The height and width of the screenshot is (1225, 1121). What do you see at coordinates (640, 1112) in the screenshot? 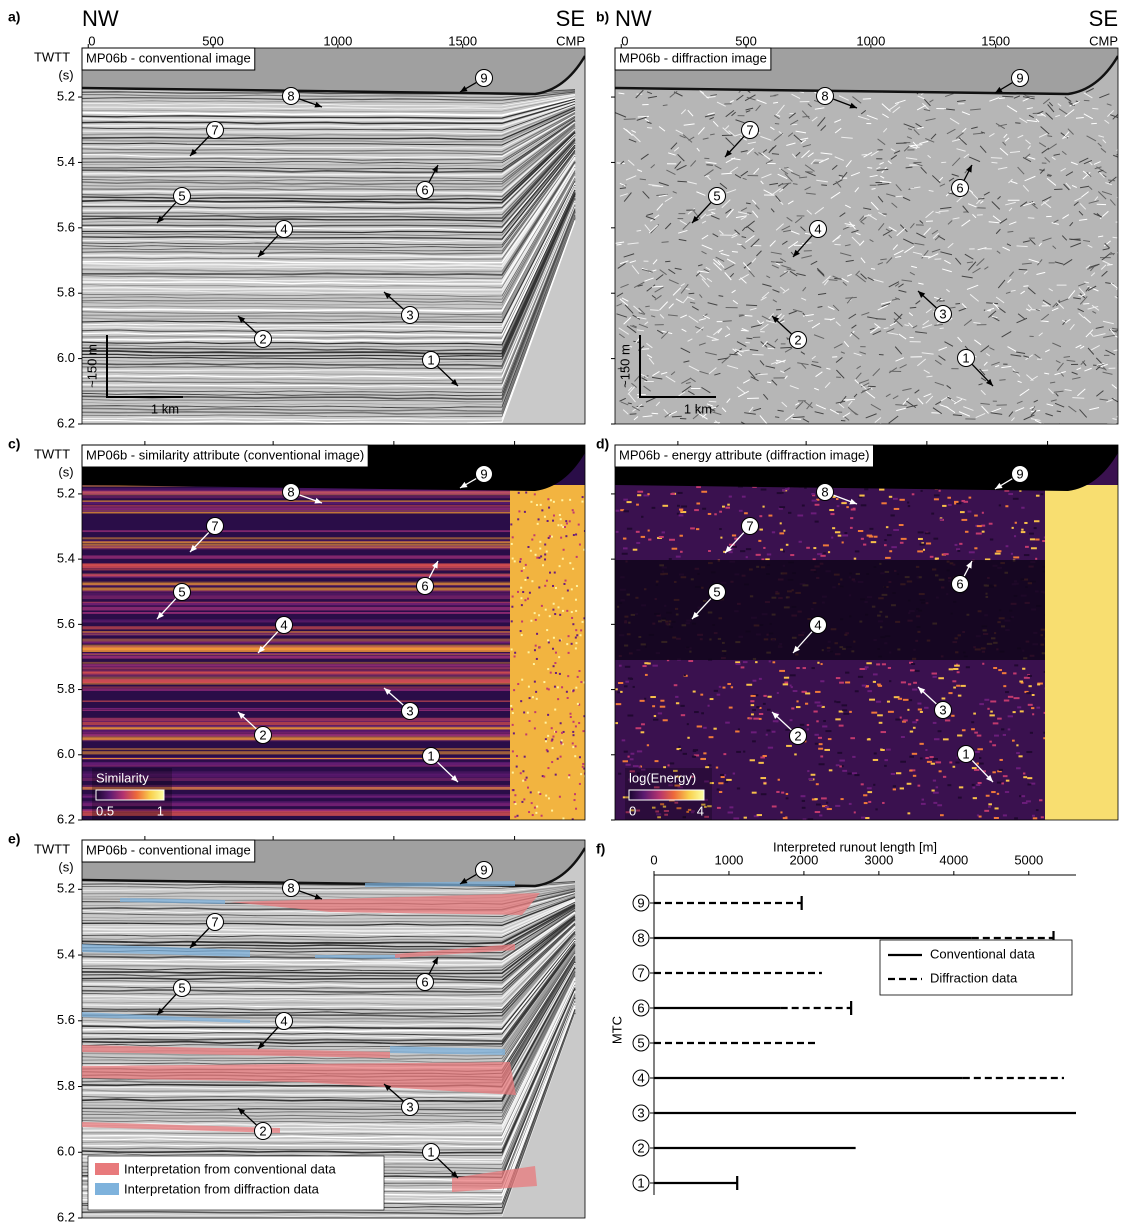
I see `y-tick-label: 3` at bounding box center [640, 1112].